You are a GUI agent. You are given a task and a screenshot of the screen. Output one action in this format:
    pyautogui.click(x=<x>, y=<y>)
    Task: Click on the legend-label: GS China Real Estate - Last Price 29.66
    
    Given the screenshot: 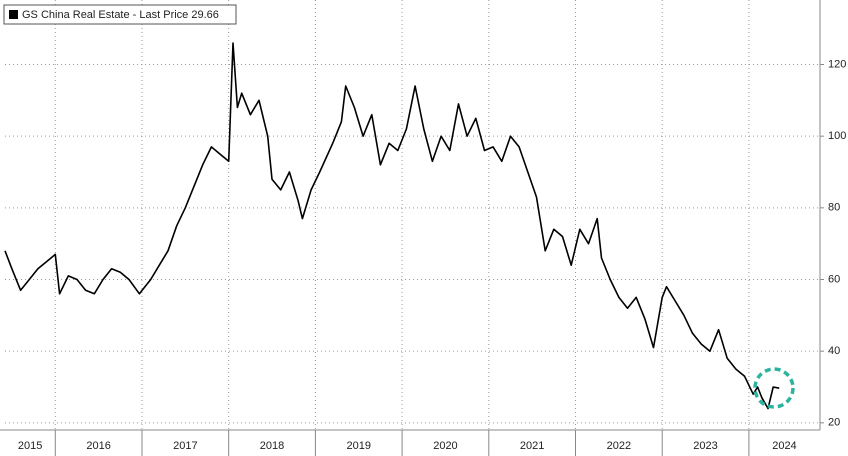 What is the action you would take?
    pyautogui.click(x=120, y=15)
    